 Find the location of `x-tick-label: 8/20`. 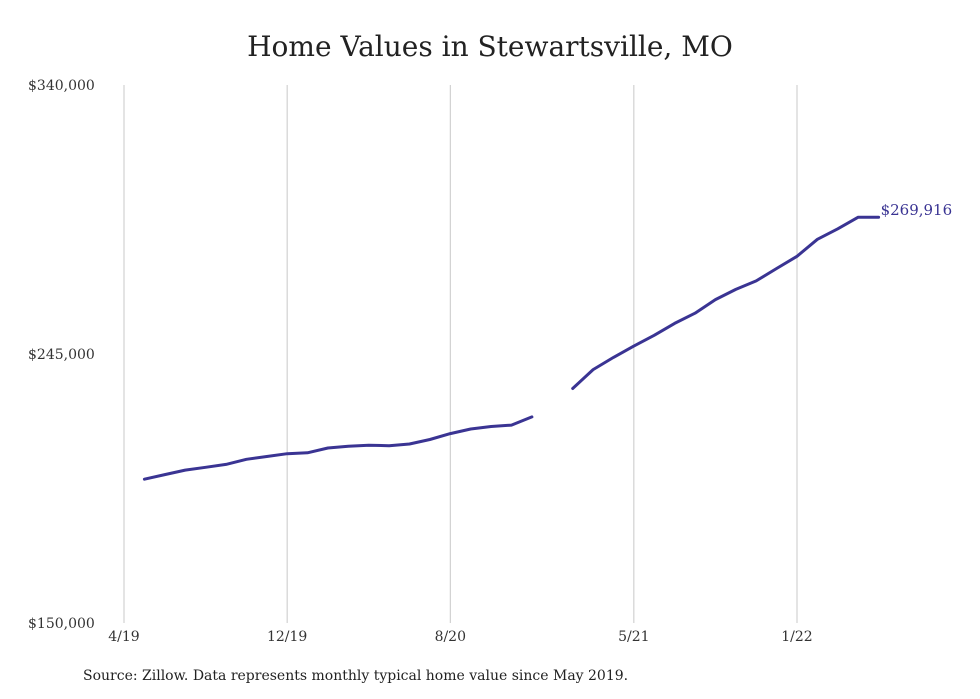

x-tick-label: 8/20 is located at coordinates (450, 637).